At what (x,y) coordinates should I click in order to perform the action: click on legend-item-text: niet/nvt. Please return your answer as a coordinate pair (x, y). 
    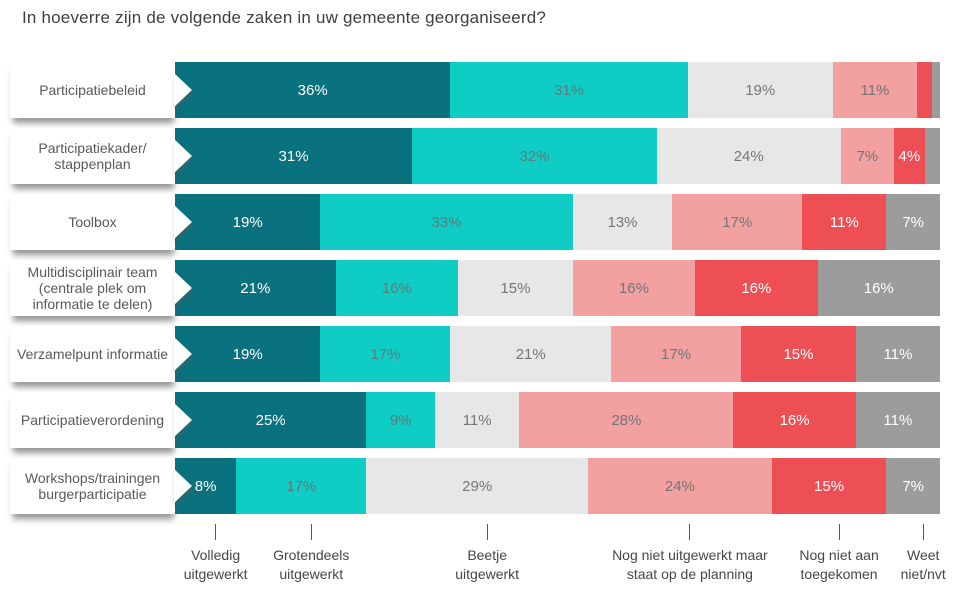
    Looking at the image, I should click on (923, 574).